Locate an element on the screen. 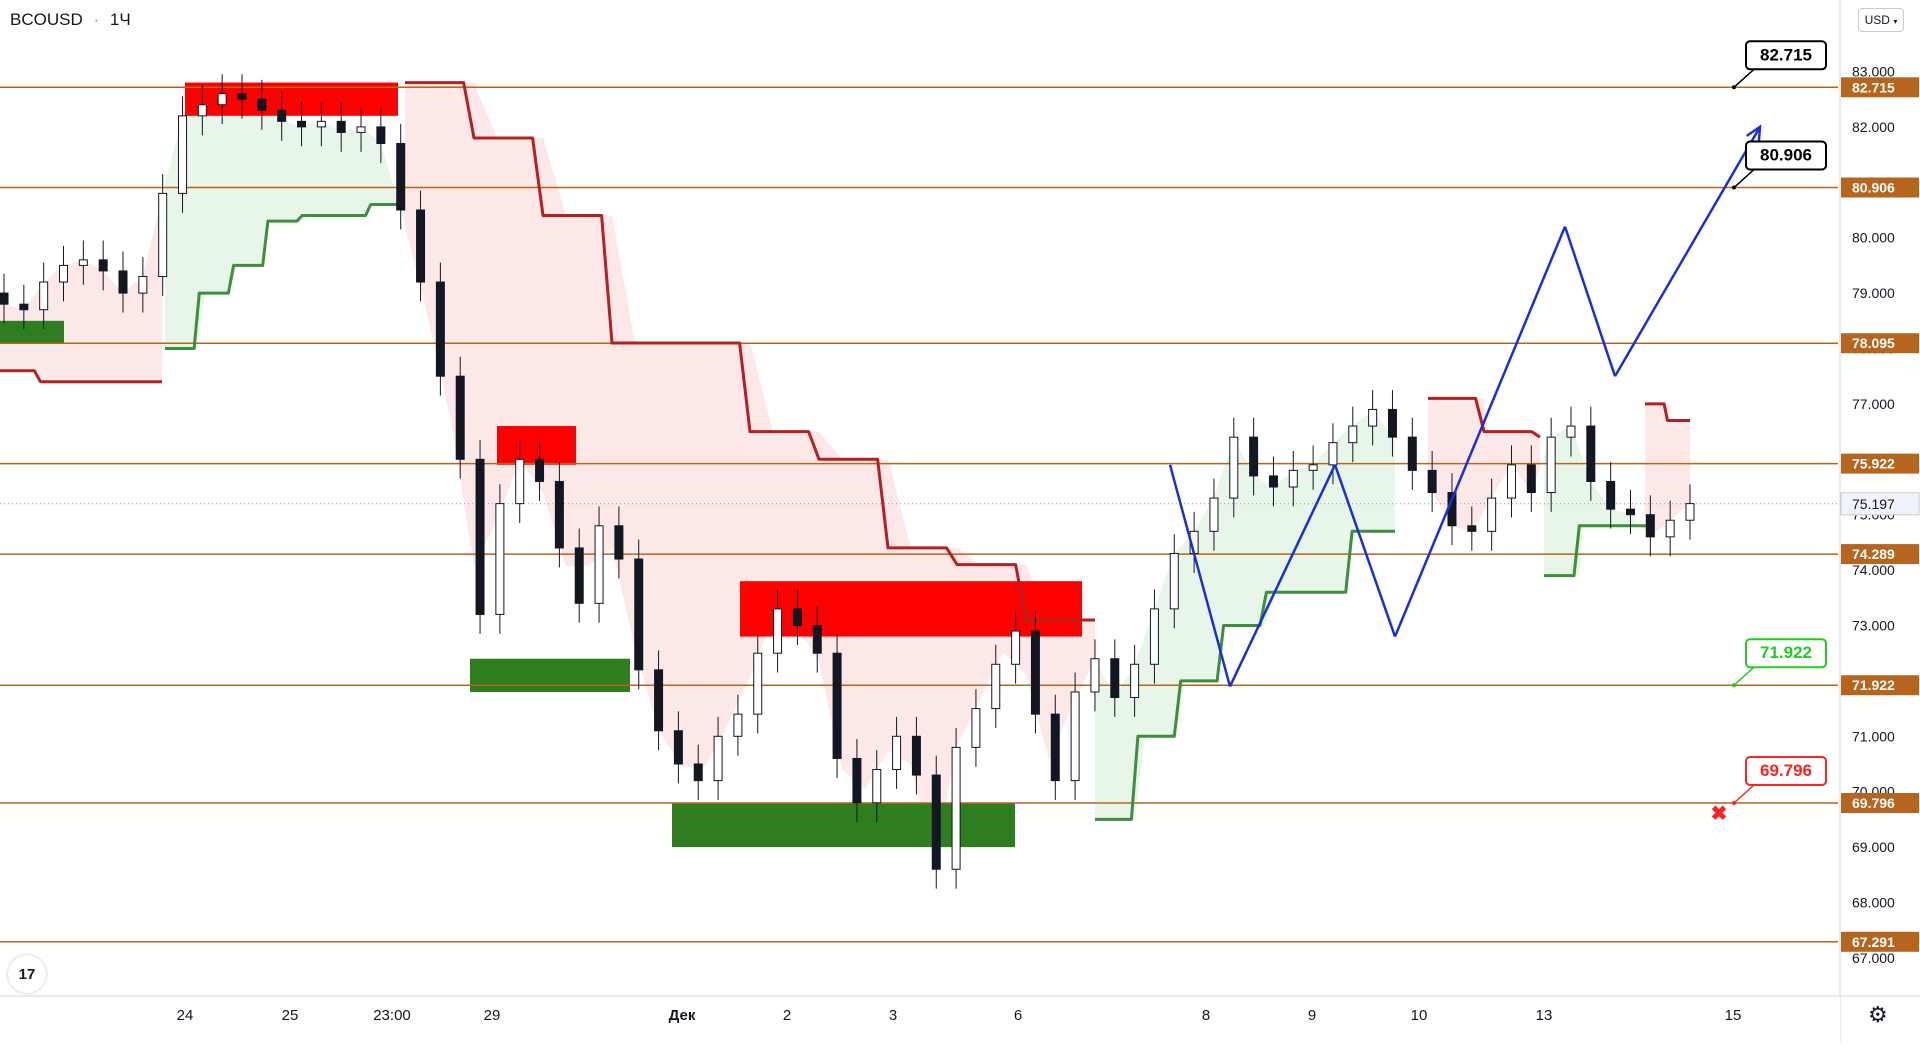  currency-selector: USD ▾ is located at coordinates (1881, 20).